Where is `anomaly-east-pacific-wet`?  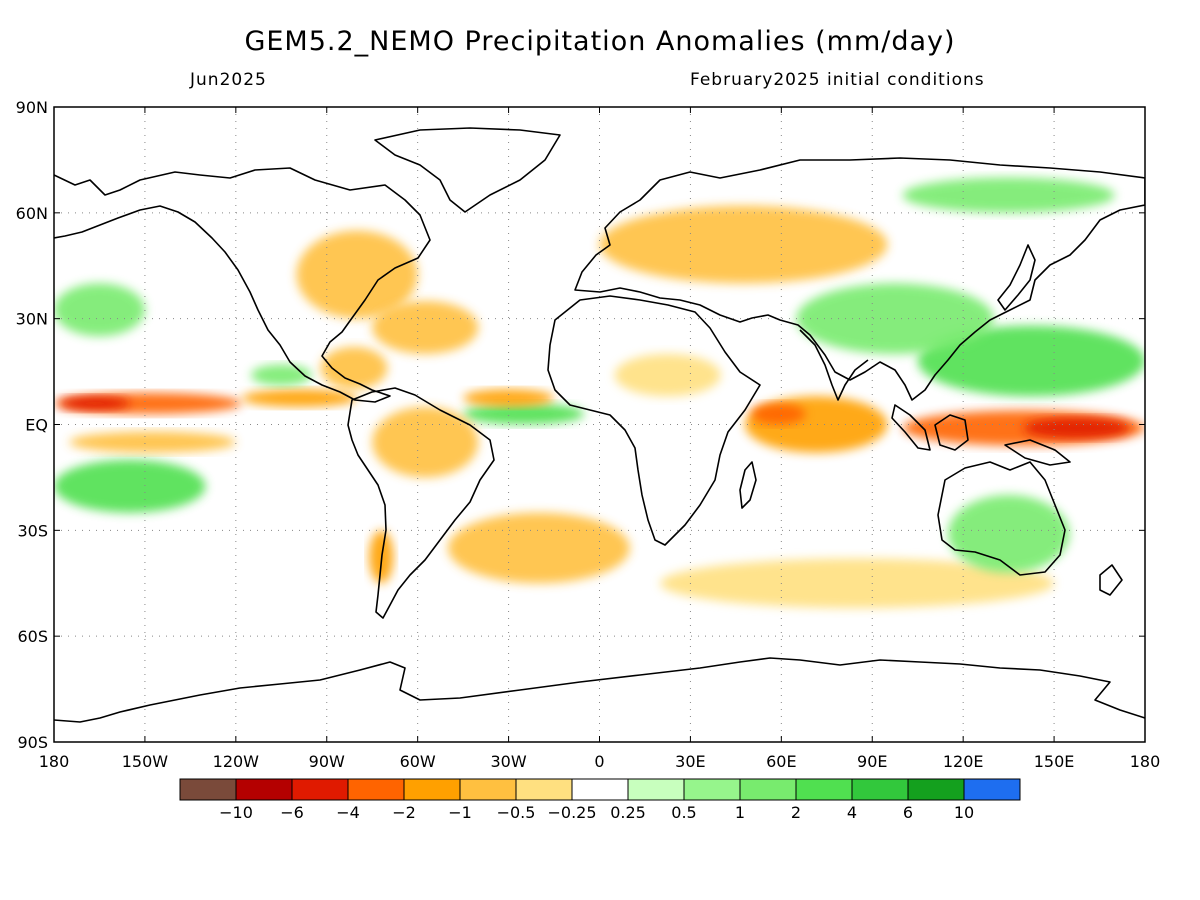
anomaly-east-pacific-wet is located at coordinates (281, 375).